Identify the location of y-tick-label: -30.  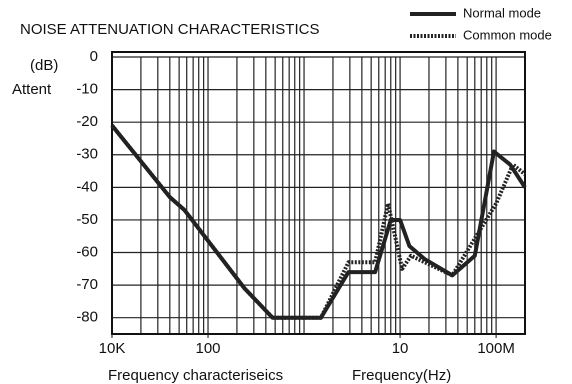
(87, 154).